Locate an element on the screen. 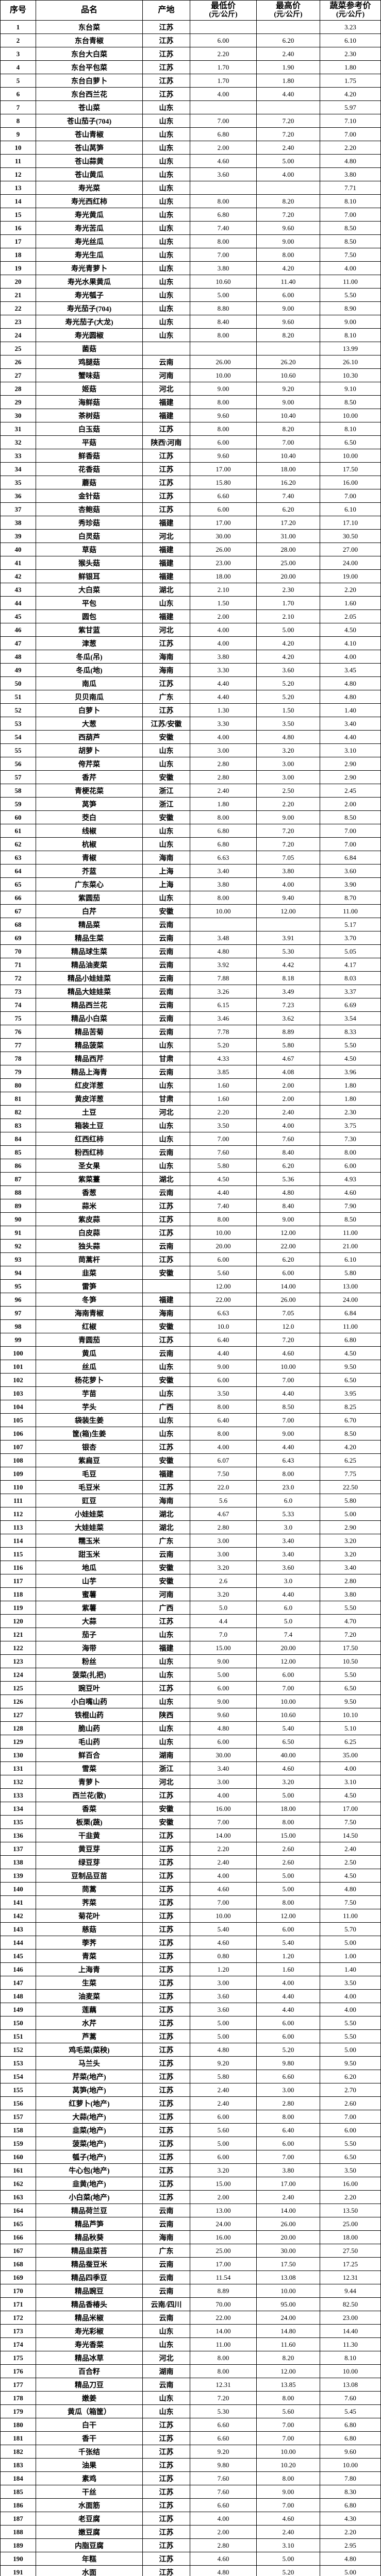 The image size is (381, 2576). cell-serial-number: 5 is located at coordinates (18, 81).